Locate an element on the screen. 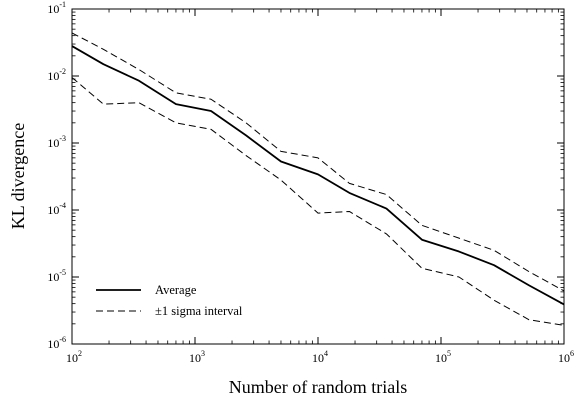  y-axis-title: KL divergence is located at coordinates (18, 176).